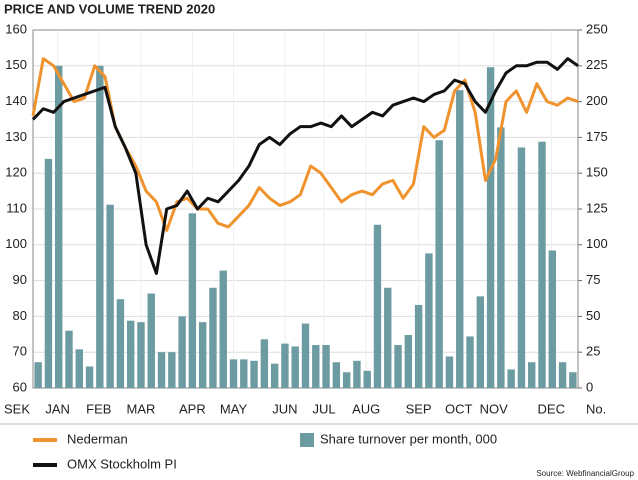 The height and width of the screenshot is (480, 638). I want to click on y2-tick-label: 25, so click(593, 351).